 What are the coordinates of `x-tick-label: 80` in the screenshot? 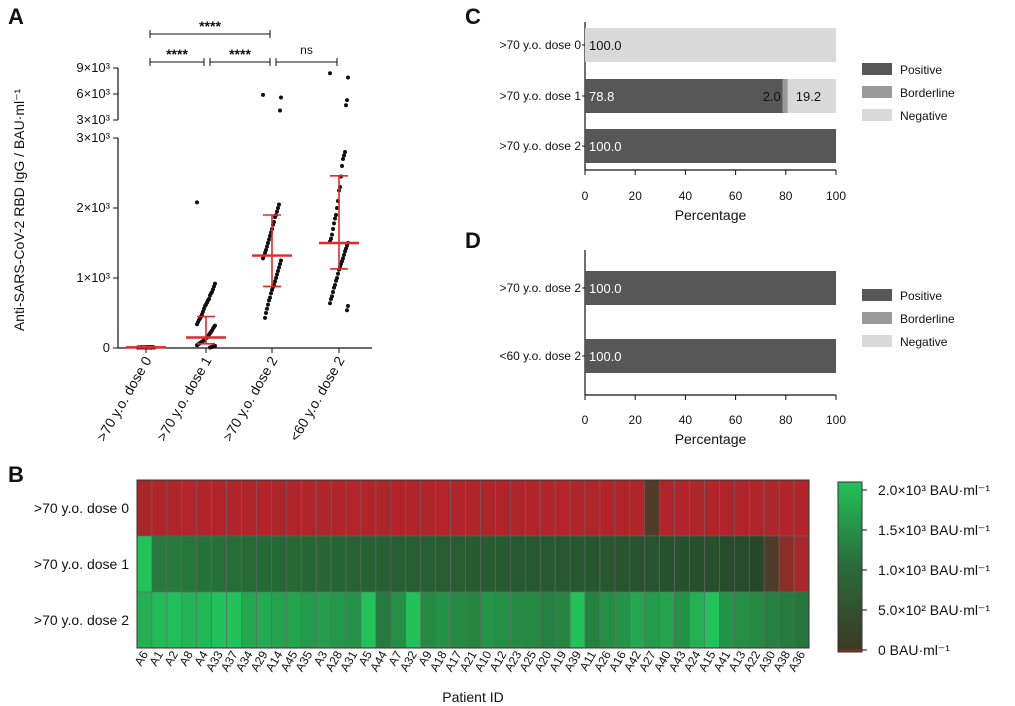 It's located at (786, 196).